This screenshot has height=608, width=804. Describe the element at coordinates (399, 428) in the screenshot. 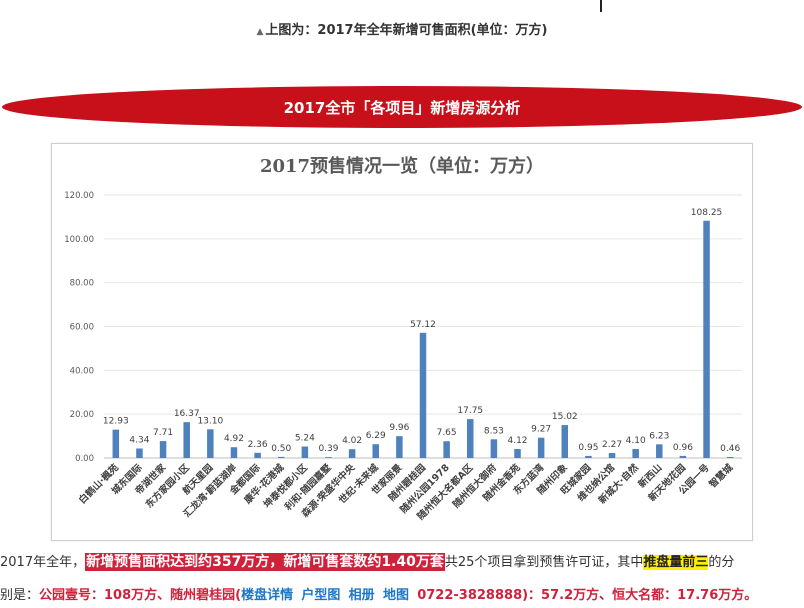

I see `data-label: 9.96` at that location.